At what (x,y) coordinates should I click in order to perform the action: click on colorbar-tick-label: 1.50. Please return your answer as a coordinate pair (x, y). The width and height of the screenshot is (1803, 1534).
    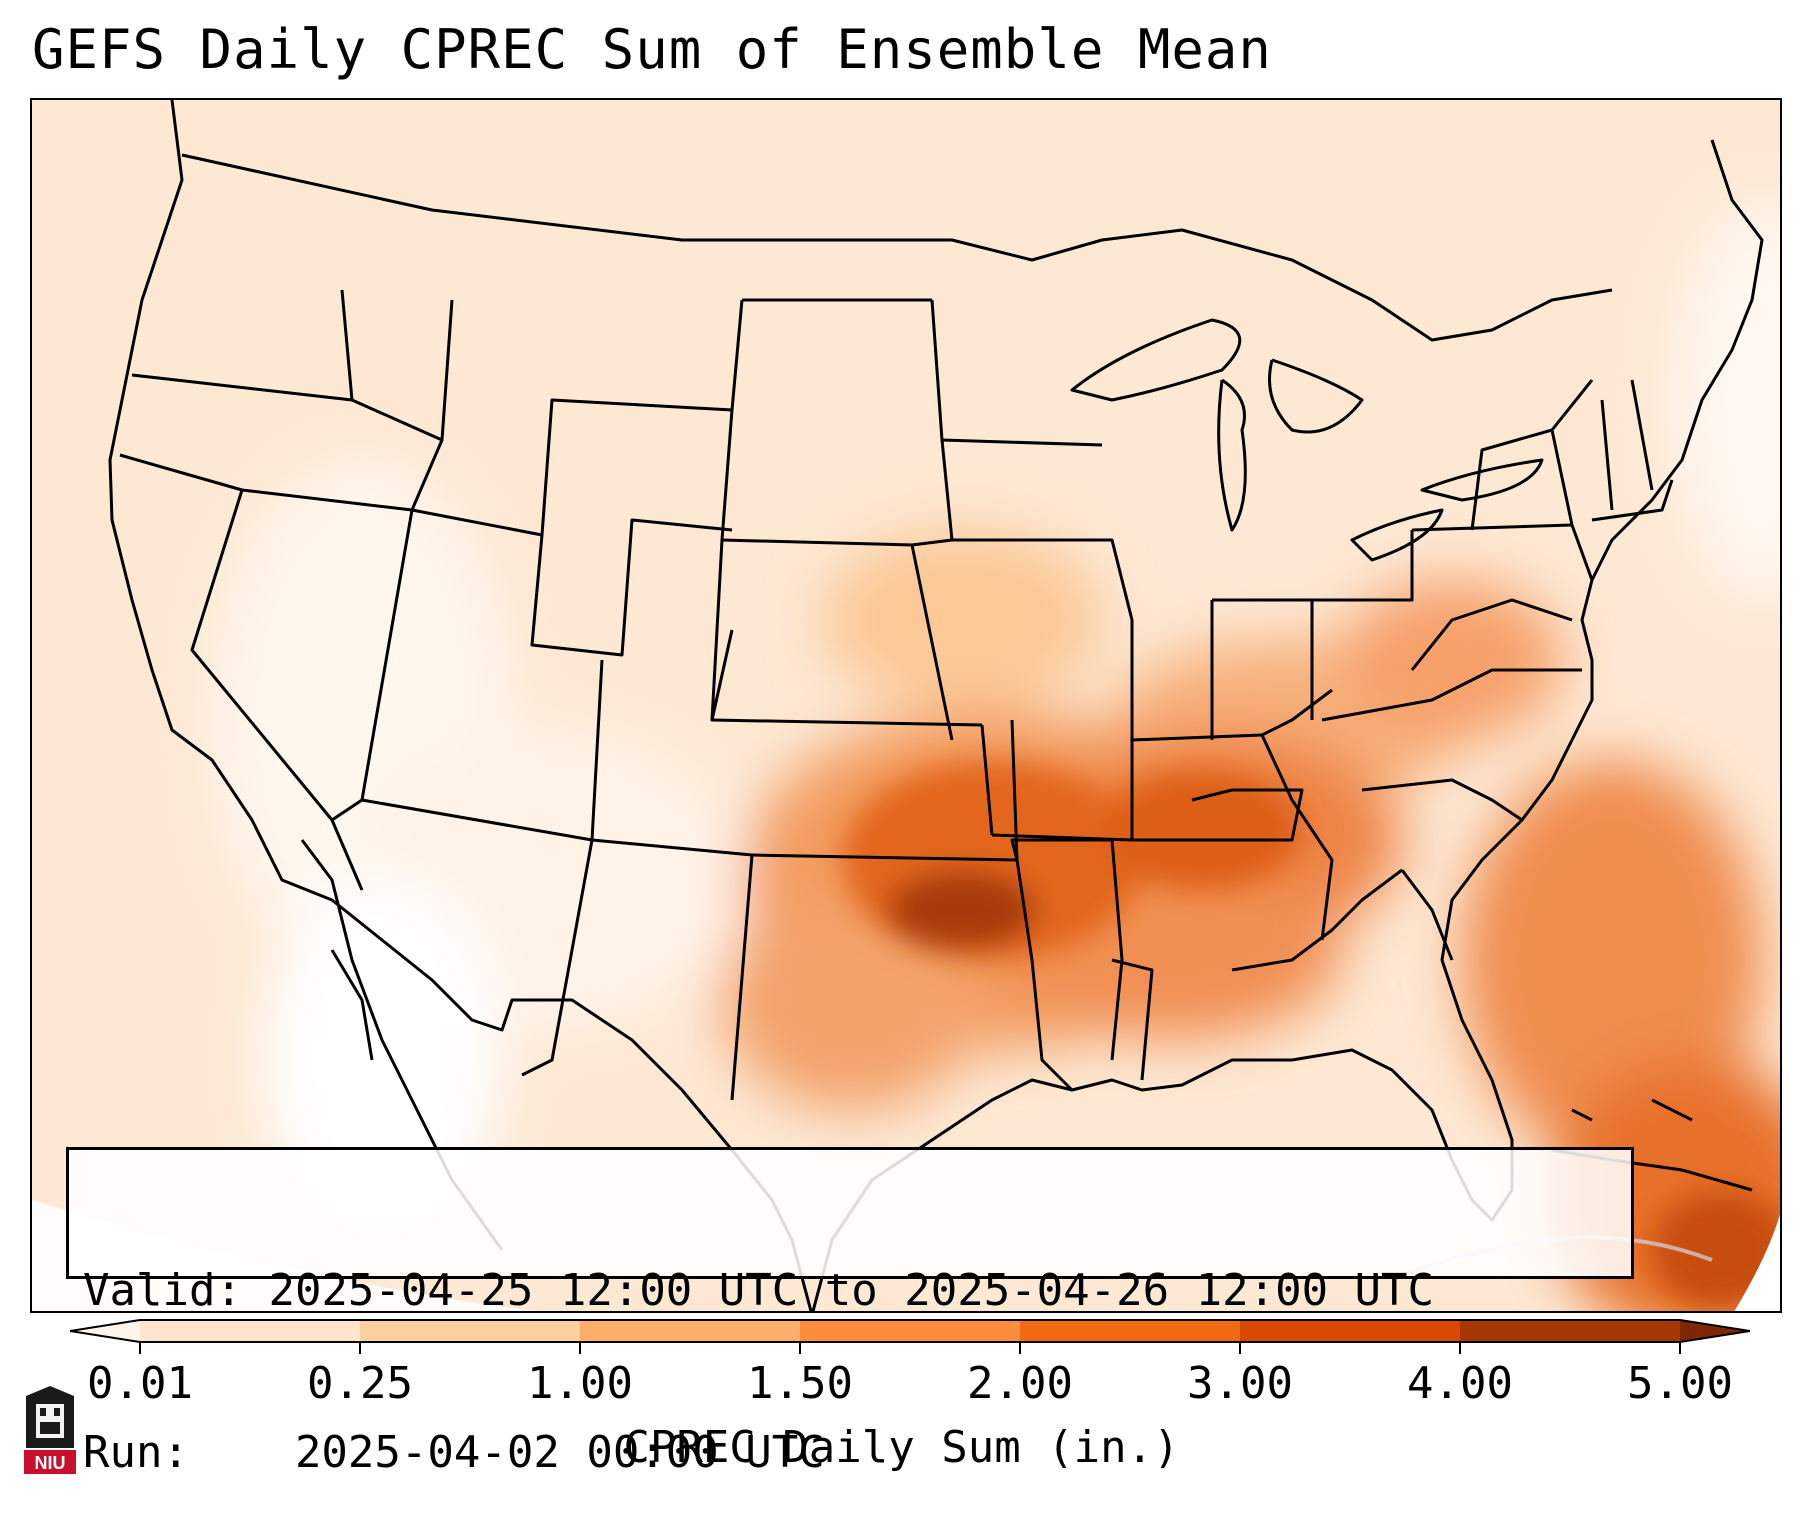
    Looking at the image, I should click on (800, 1383).